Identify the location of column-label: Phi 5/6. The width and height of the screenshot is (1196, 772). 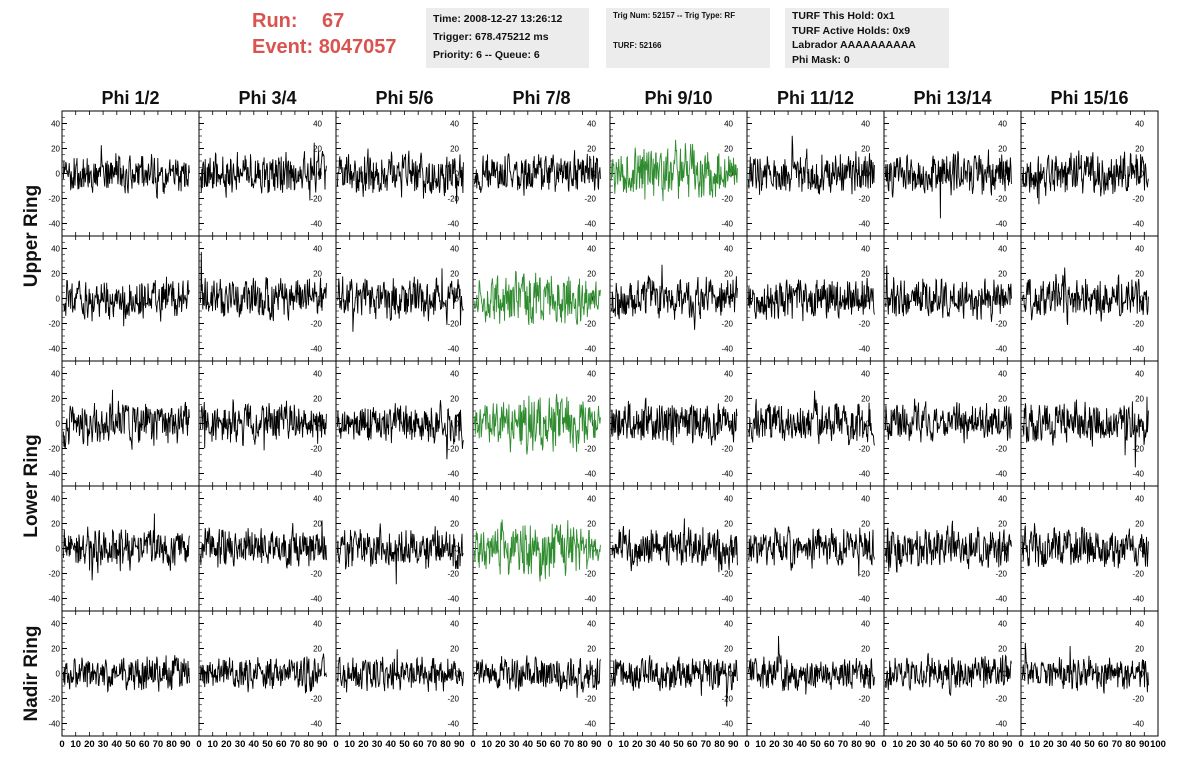
(404, 98).